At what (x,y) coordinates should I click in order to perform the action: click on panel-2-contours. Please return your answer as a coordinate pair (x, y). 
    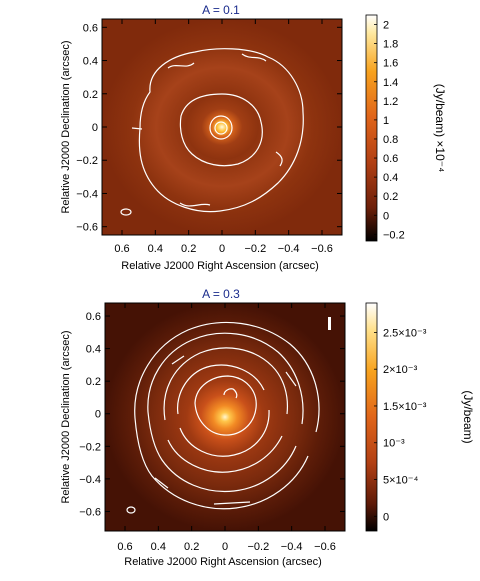
    Looking at the image, I should click on (223, 417).